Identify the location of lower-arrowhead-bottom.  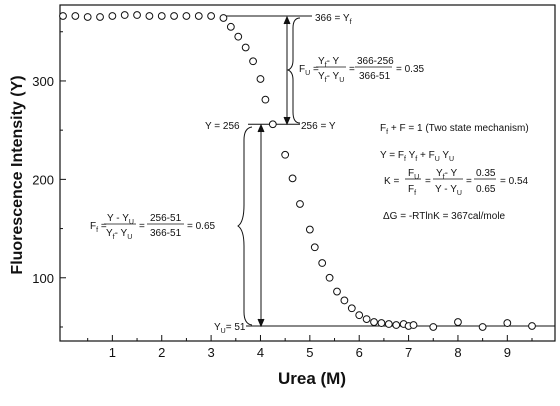
(261, 323).